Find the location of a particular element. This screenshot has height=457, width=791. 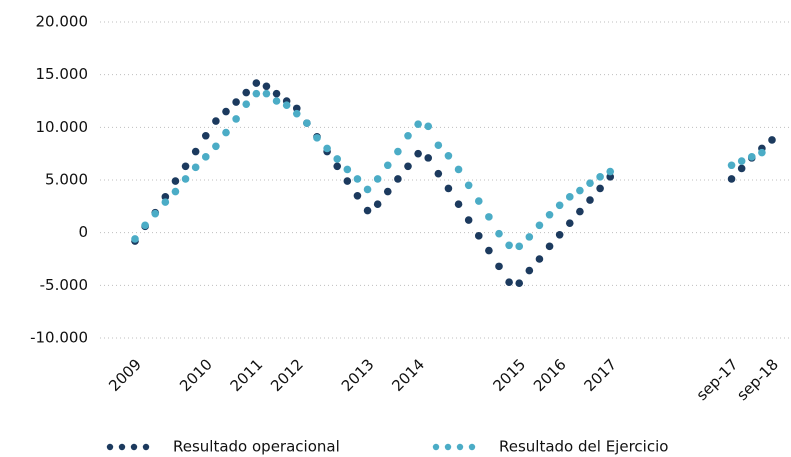

x-tick-label: 2009 is located at coordinates (125, 375).